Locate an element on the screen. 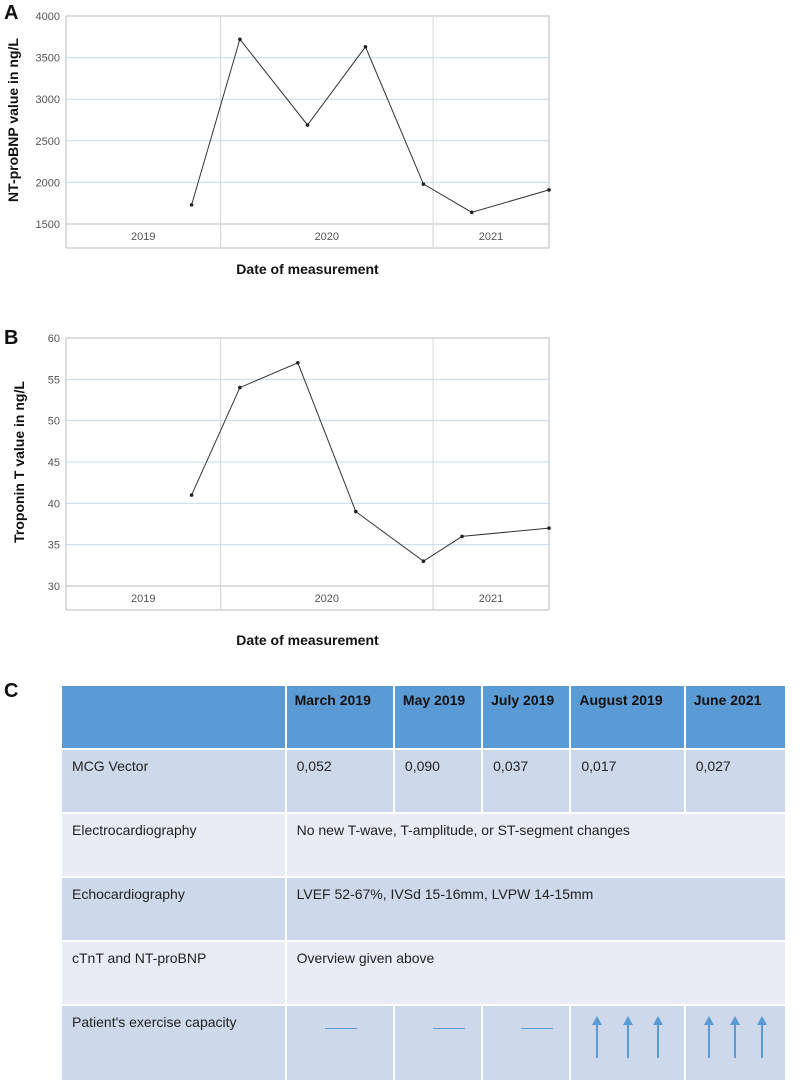  y-tick-label: 4000 is located at coordinates (48, 17).